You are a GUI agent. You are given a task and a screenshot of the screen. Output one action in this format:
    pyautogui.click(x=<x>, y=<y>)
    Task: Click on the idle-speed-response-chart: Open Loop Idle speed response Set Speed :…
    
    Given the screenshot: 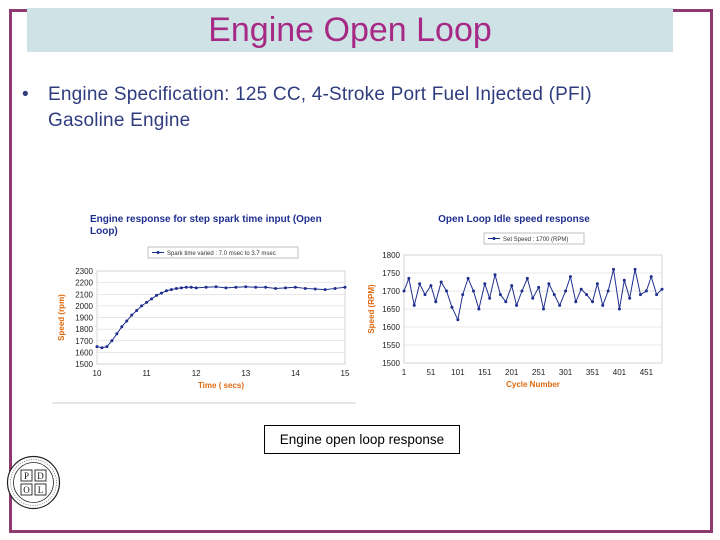 What is the action you would take?
    pyautogui.click(x=515, y=301)
    